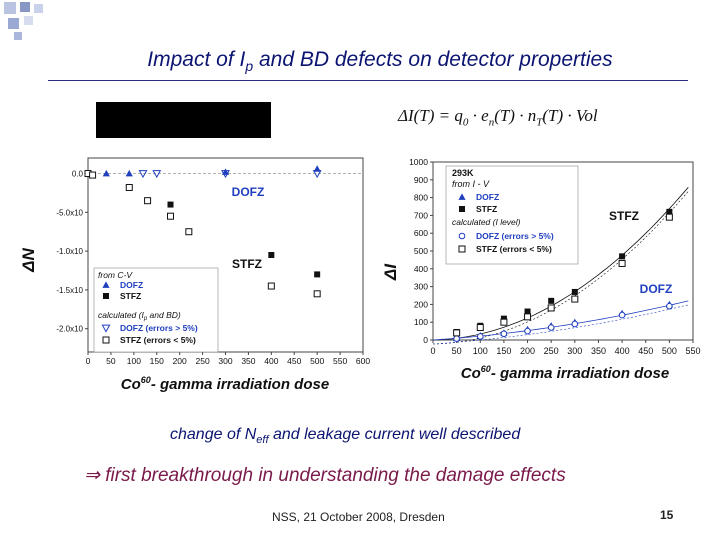  What do you see at coordinates (656, 289) in the screenshot?
I see `right-annotation-dofz: DOFZ` at bounding box center [656, 289].